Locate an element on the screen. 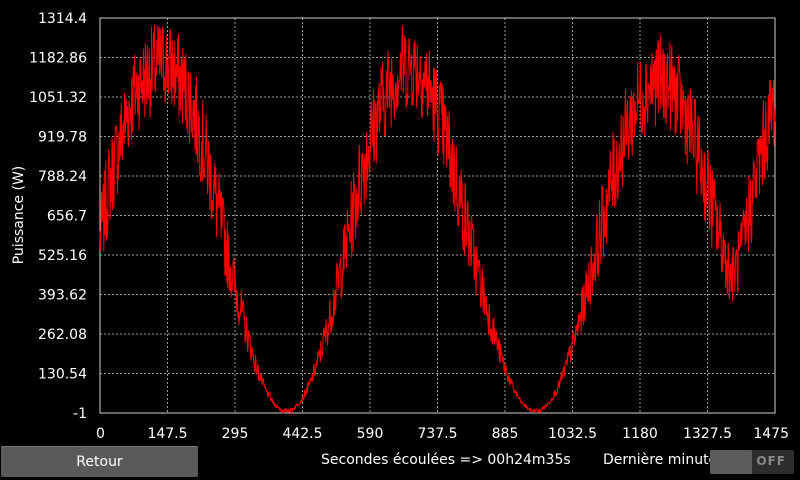 The width and height of the screenshot is (800, 480). x-tick-label: 1327.5 is located at coordinates (707, 434).